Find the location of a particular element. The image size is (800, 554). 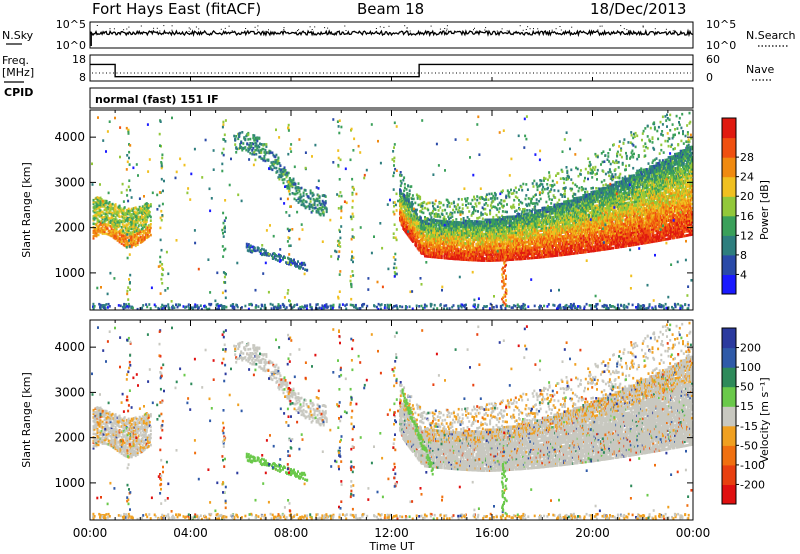

nave-label: Nave is located at coordinates (760, 69).